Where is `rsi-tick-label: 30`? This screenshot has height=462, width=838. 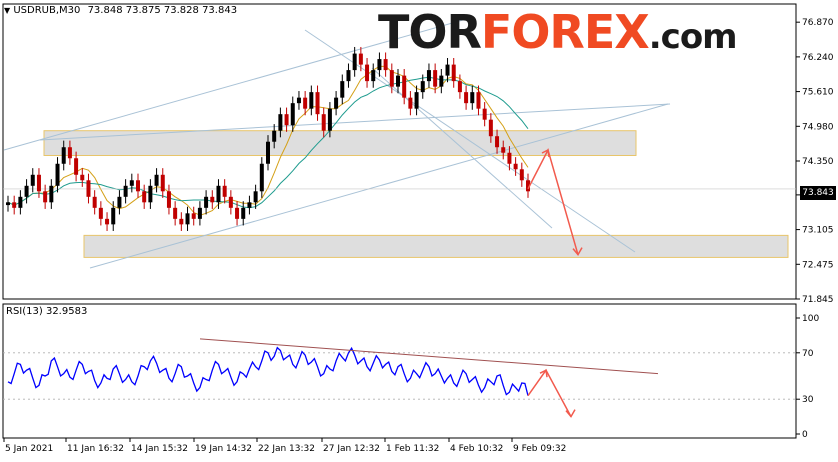
rsi-tick-label: 30 is located at coordinates (808, 400).